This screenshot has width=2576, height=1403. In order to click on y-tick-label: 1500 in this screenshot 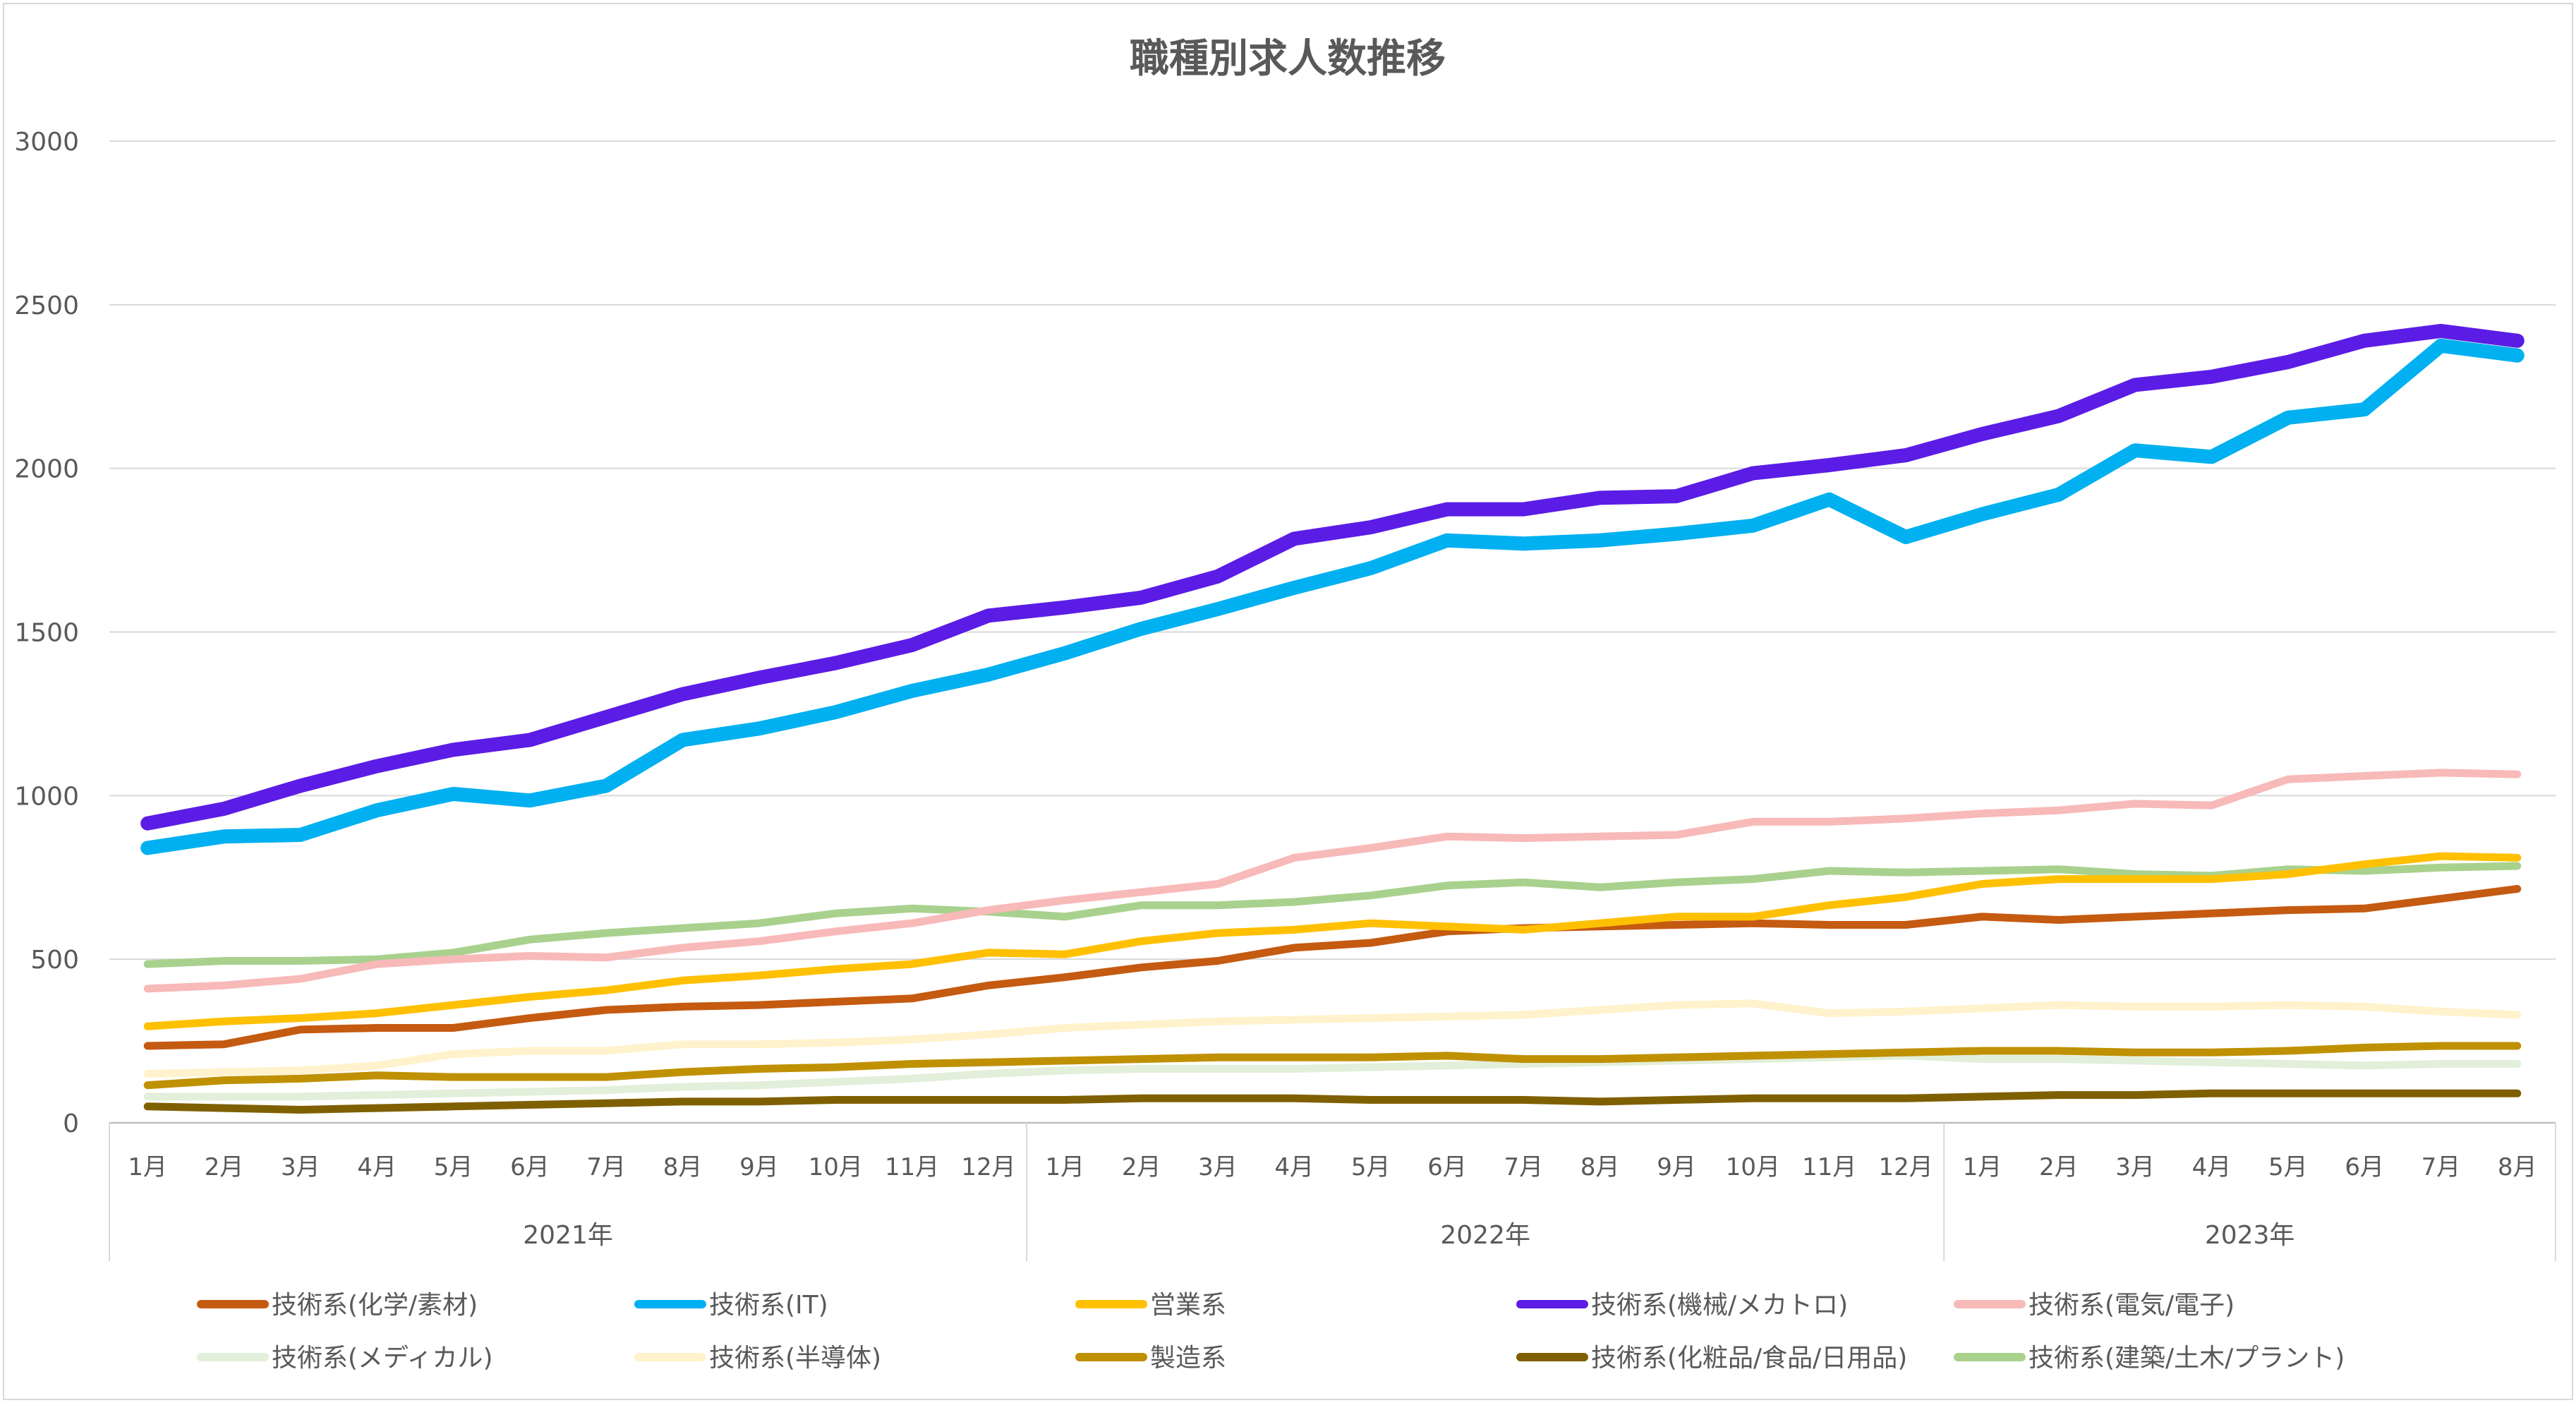, I will do `click(47, 633)`.